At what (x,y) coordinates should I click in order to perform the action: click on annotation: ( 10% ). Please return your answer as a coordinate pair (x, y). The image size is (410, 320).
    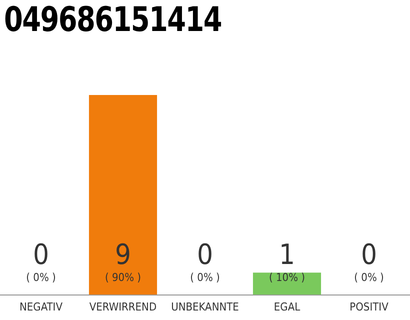
    Looking at the image, I should click on (287, 277).